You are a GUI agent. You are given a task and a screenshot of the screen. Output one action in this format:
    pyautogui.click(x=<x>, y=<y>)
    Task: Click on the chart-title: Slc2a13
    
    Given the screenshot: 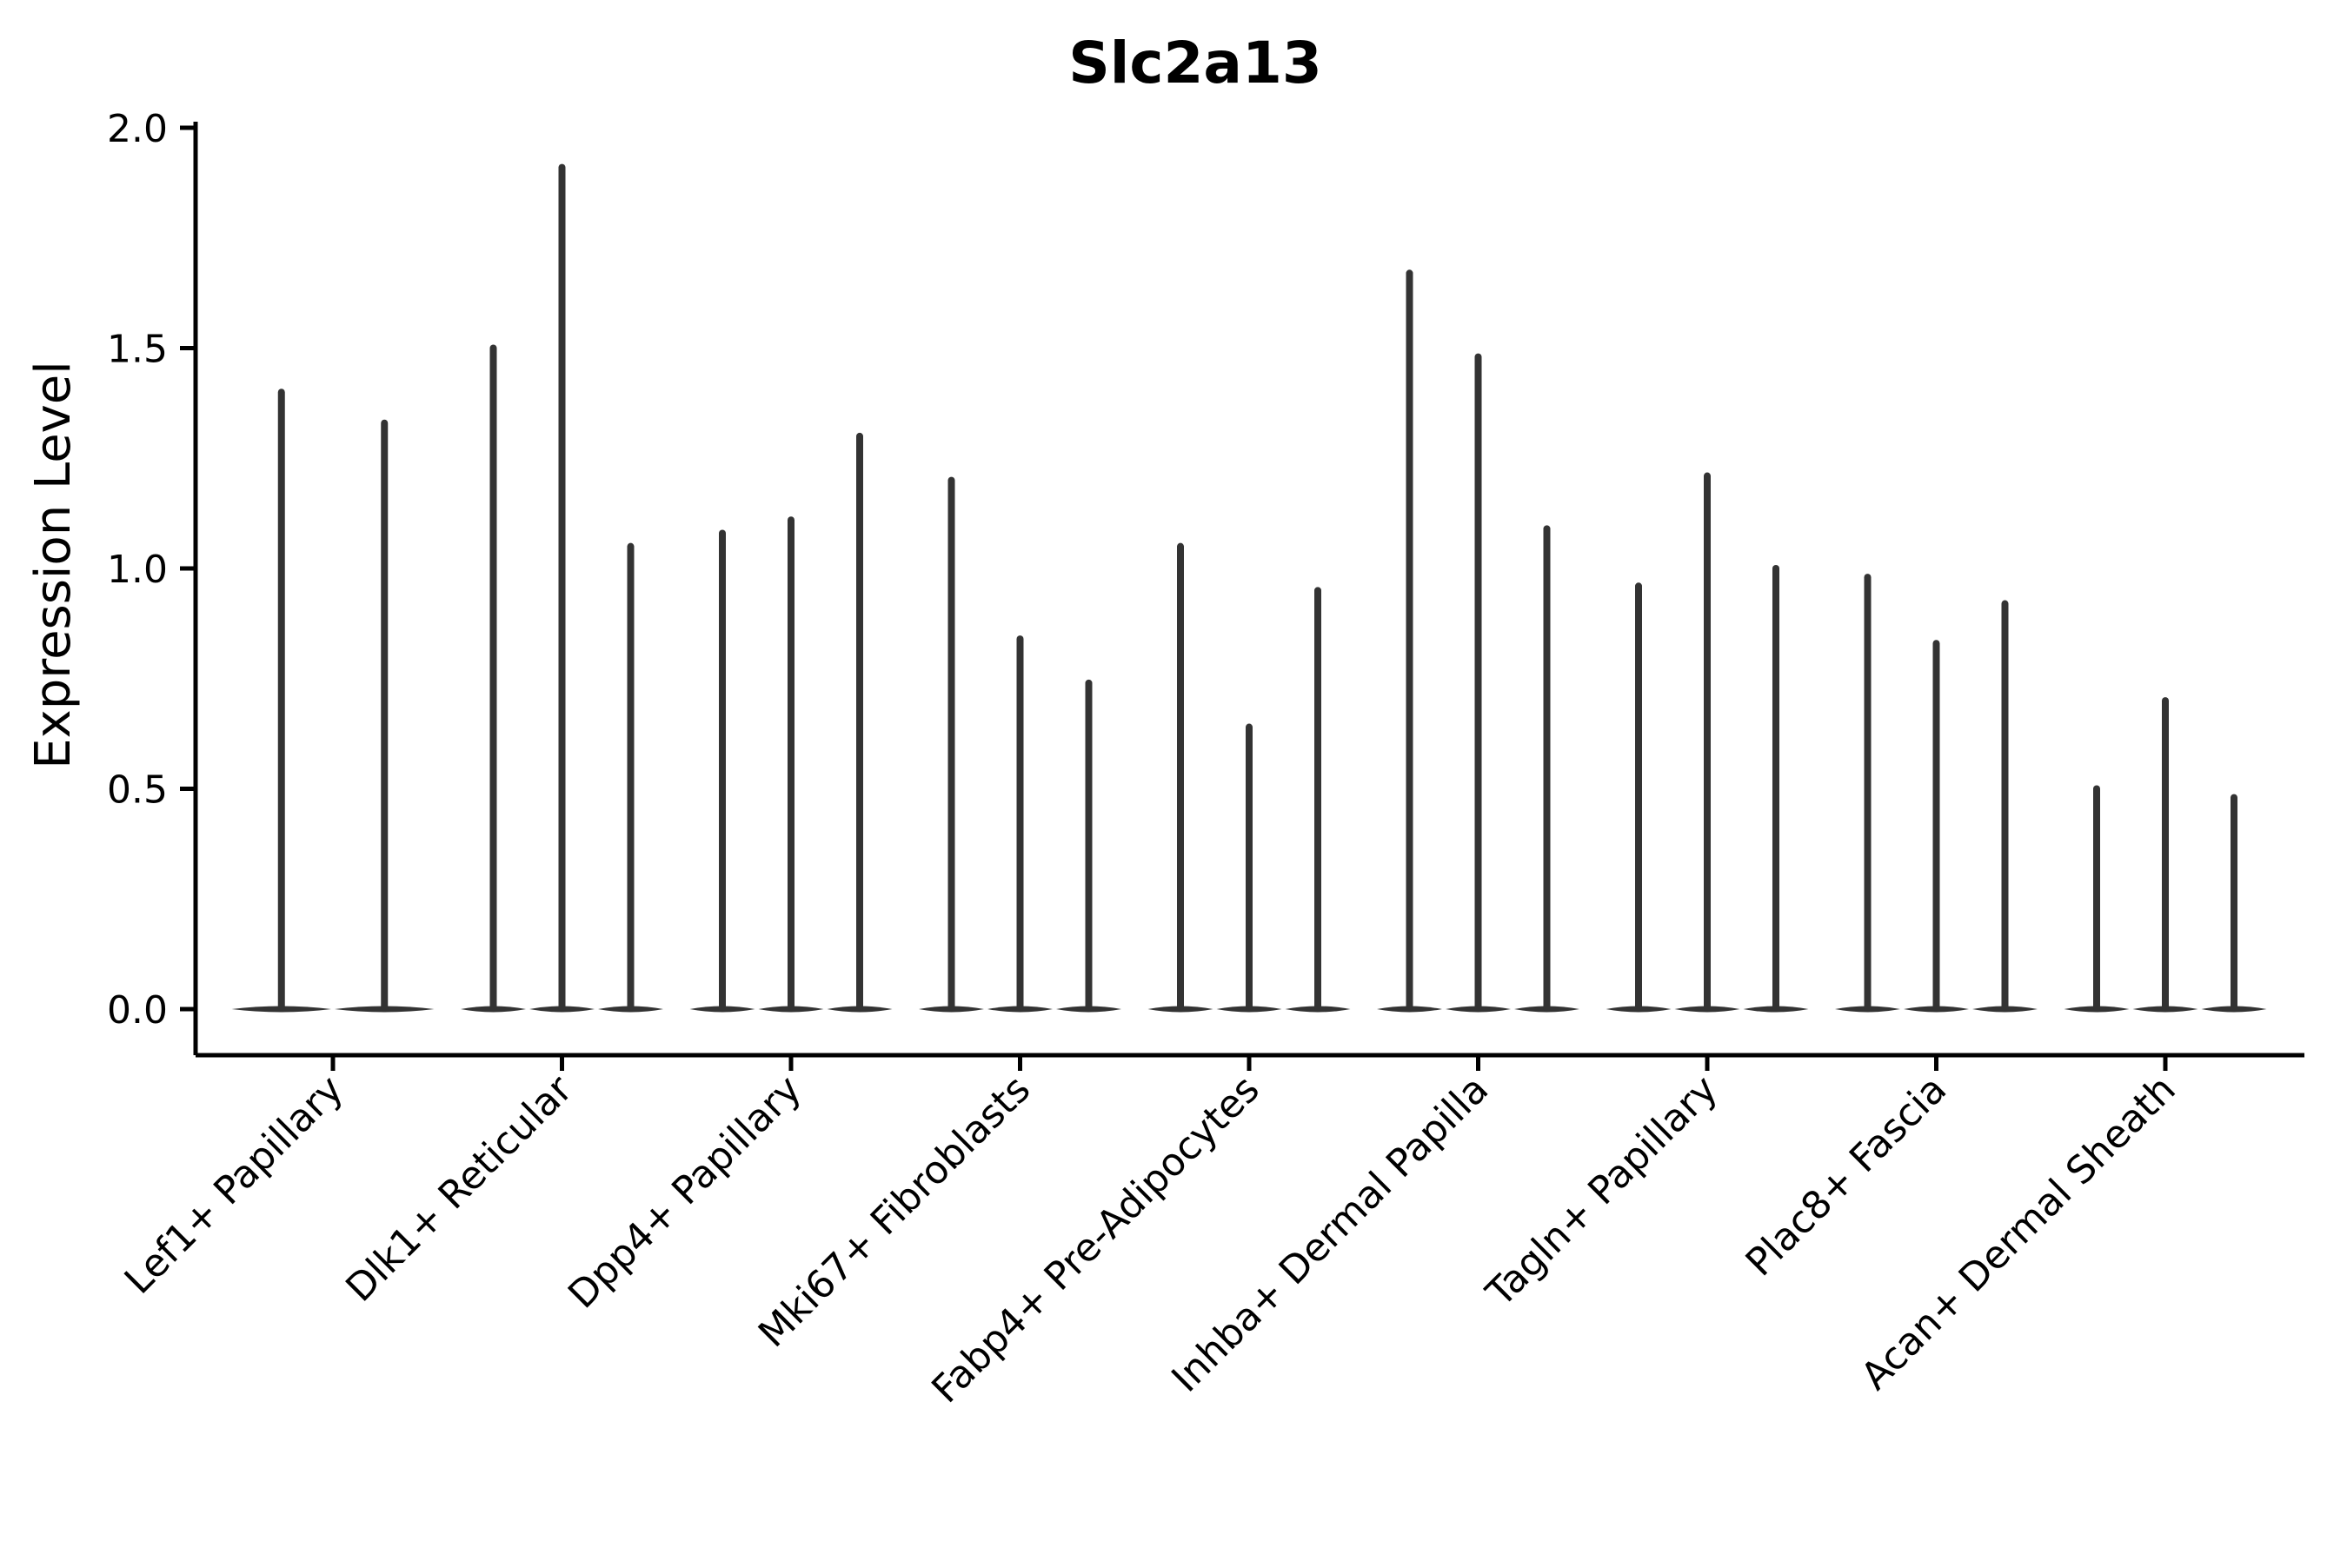 What is the action you would take?
    pyautogui.click(x=1195, y=63)
    